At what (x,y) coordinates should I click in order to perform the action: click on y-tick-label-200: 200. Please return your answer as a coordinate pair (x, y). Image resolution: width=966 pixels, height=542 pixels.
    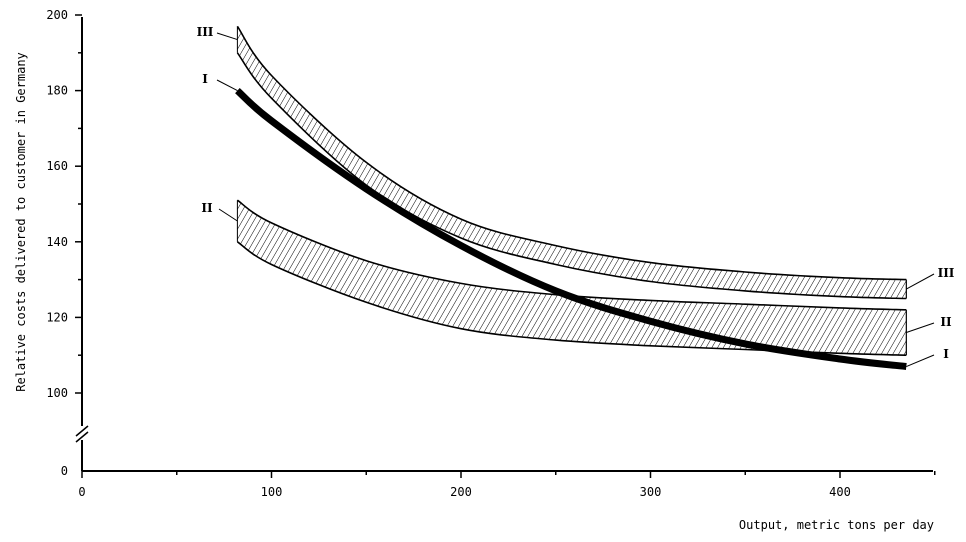
    Looking at the image, I should click on (57, 15).